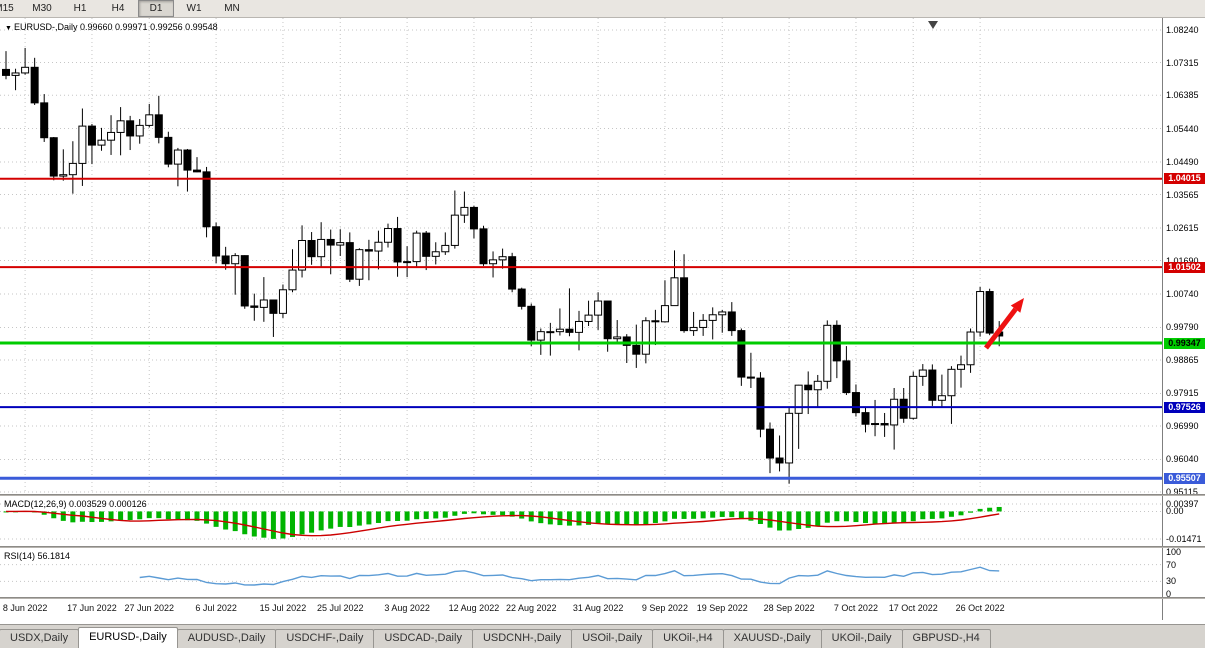 This screenshot has width=1205, height=648. I want to click on timeframe-toolbar: M15 M30 H1 H4 D1 W1 MN, so click(602, 9).